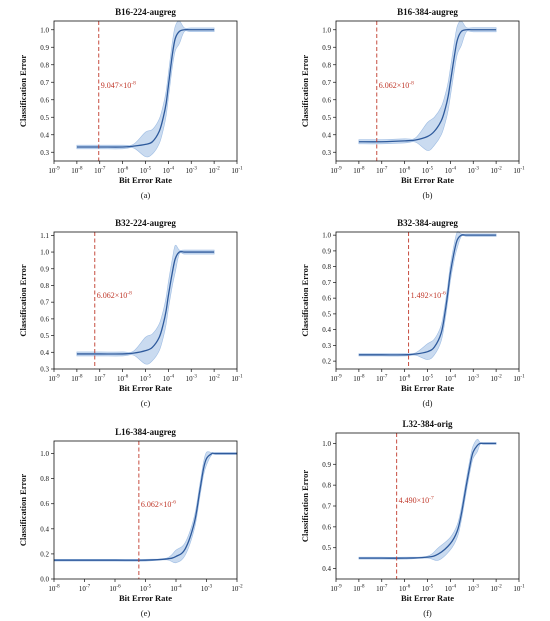  What do you see at coordinates (427, 613) in the screenshot?
I see `panel-caption: (f)` at bounding box center [427, 613].